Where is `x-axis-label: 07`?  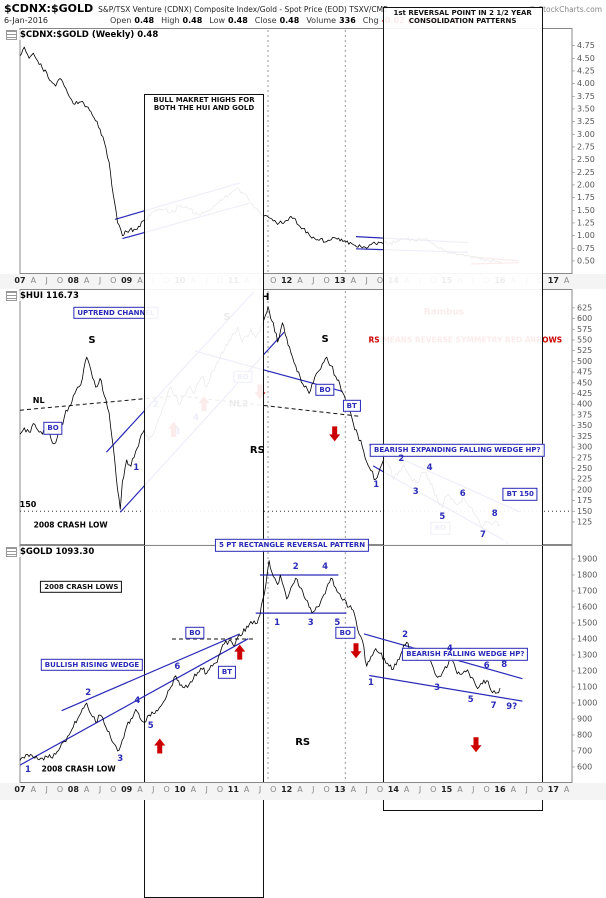
x-axis-label: 07 is located at coordinates (20, 280).